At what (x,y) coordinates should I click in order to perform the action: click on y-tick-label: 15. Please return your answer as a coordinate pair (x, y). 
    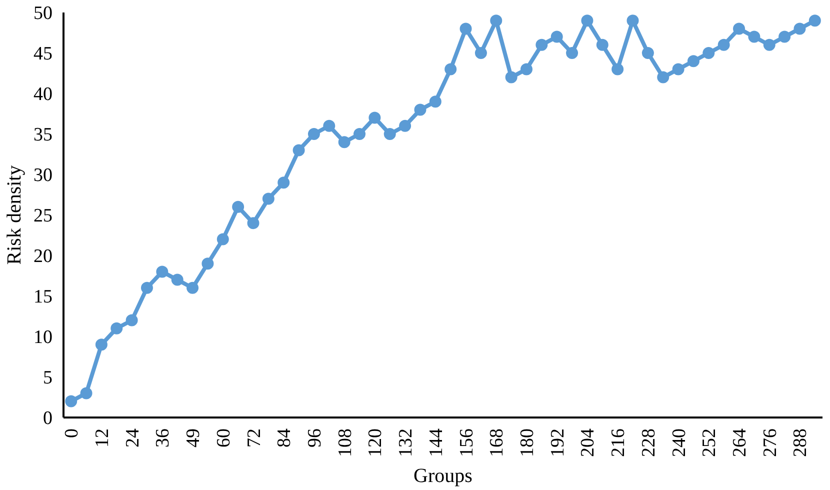
    Looking at the image, I should click on (43, 297).